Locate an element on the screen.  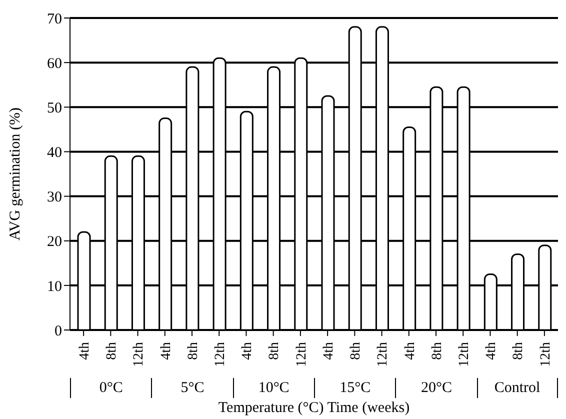
text: 0°C is located at coordinates (111, 388).